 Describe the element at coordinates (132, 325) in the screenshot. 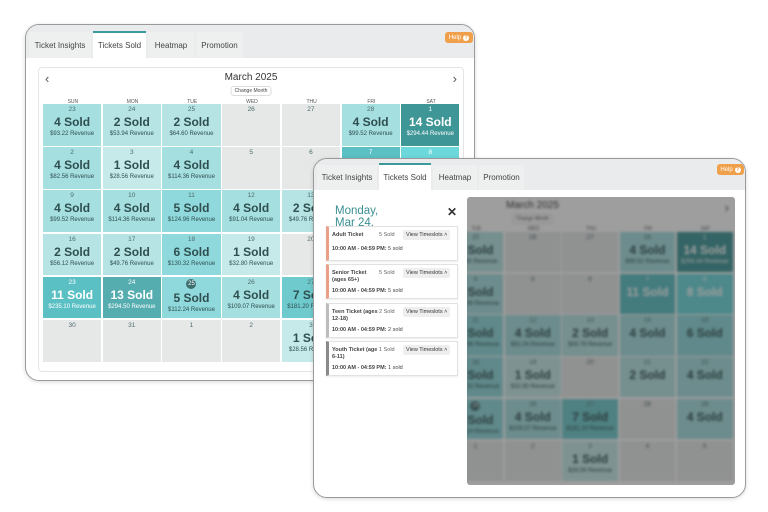

I see `day-number: 31` at that location.